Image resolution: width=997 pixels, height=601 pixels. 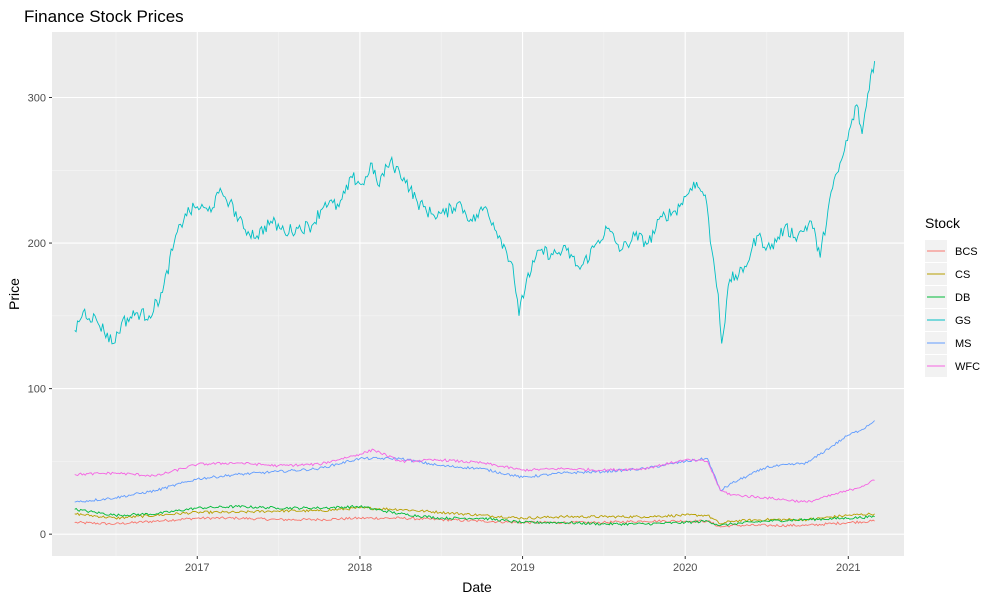 I want to click on series-line-wfc, so click(x=474, y=475).